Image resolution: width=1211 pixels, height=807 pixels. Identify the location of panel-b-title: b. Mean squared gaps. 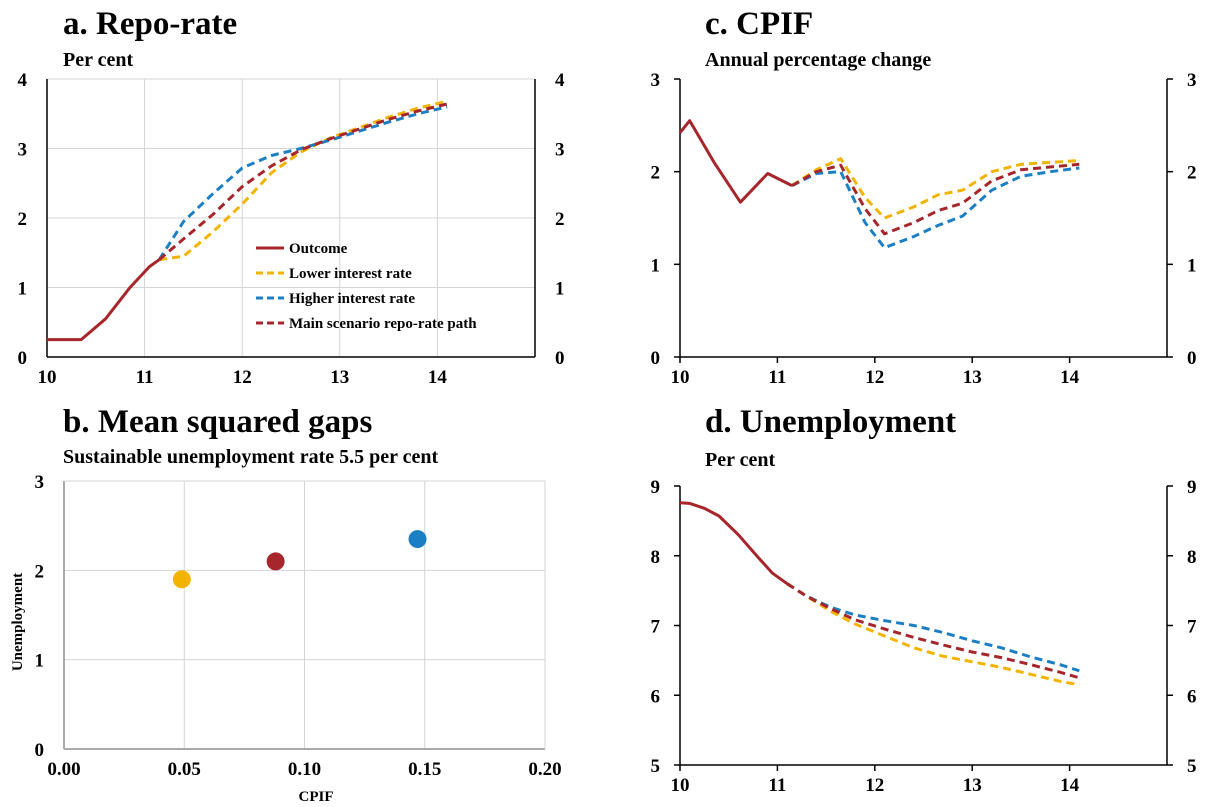
(217, 422).